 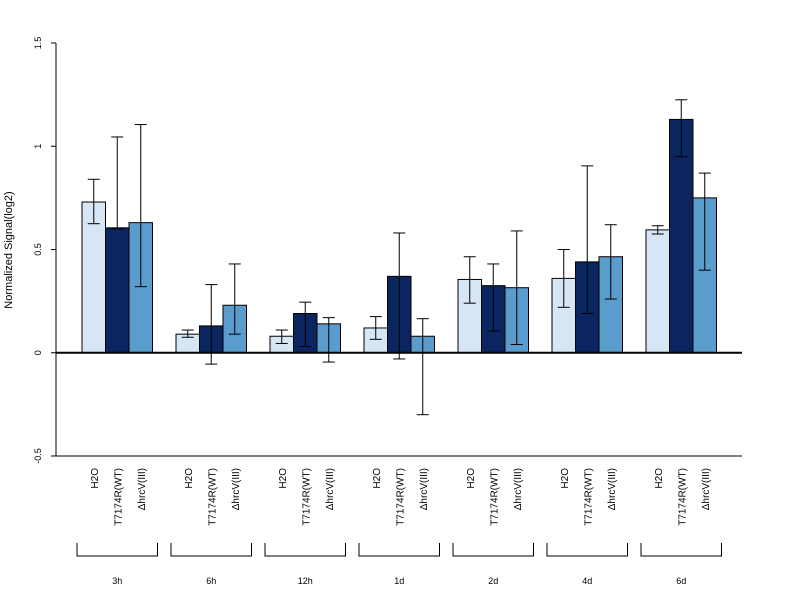 I want to click on category-label: 6h, so click(x=211, y=581).